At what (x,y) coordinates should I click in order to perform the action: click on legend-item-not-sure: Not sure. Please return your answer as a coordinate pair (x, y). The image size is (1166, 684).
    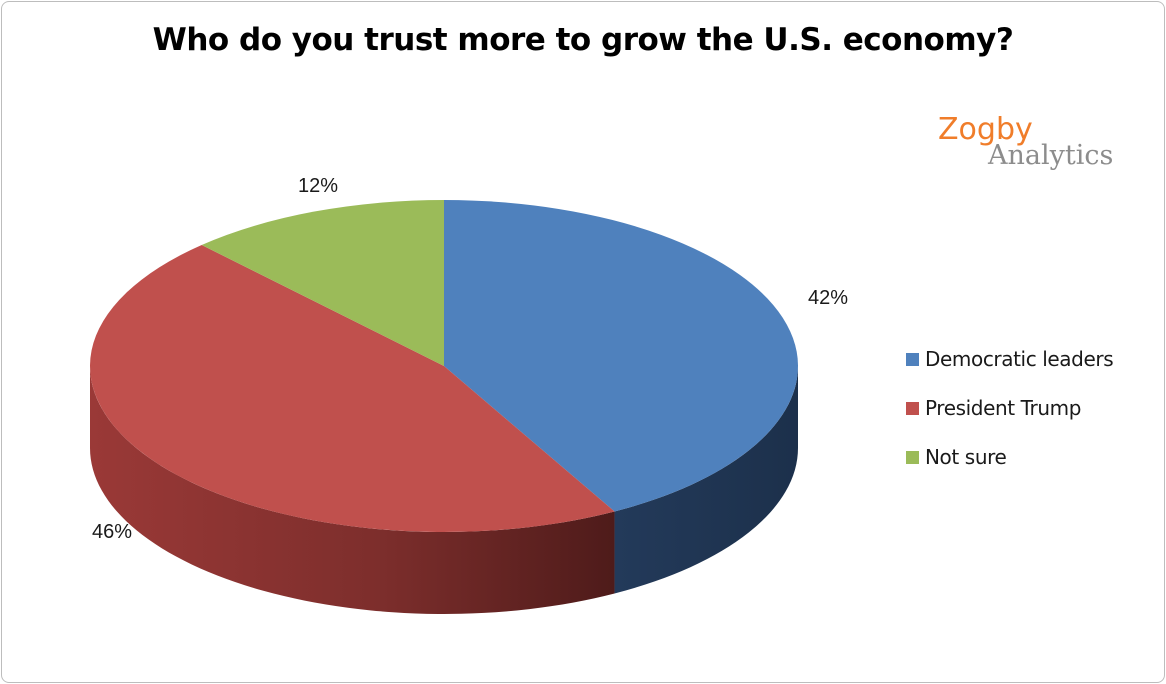
    Looking at the image, I should click on (1009, 457).